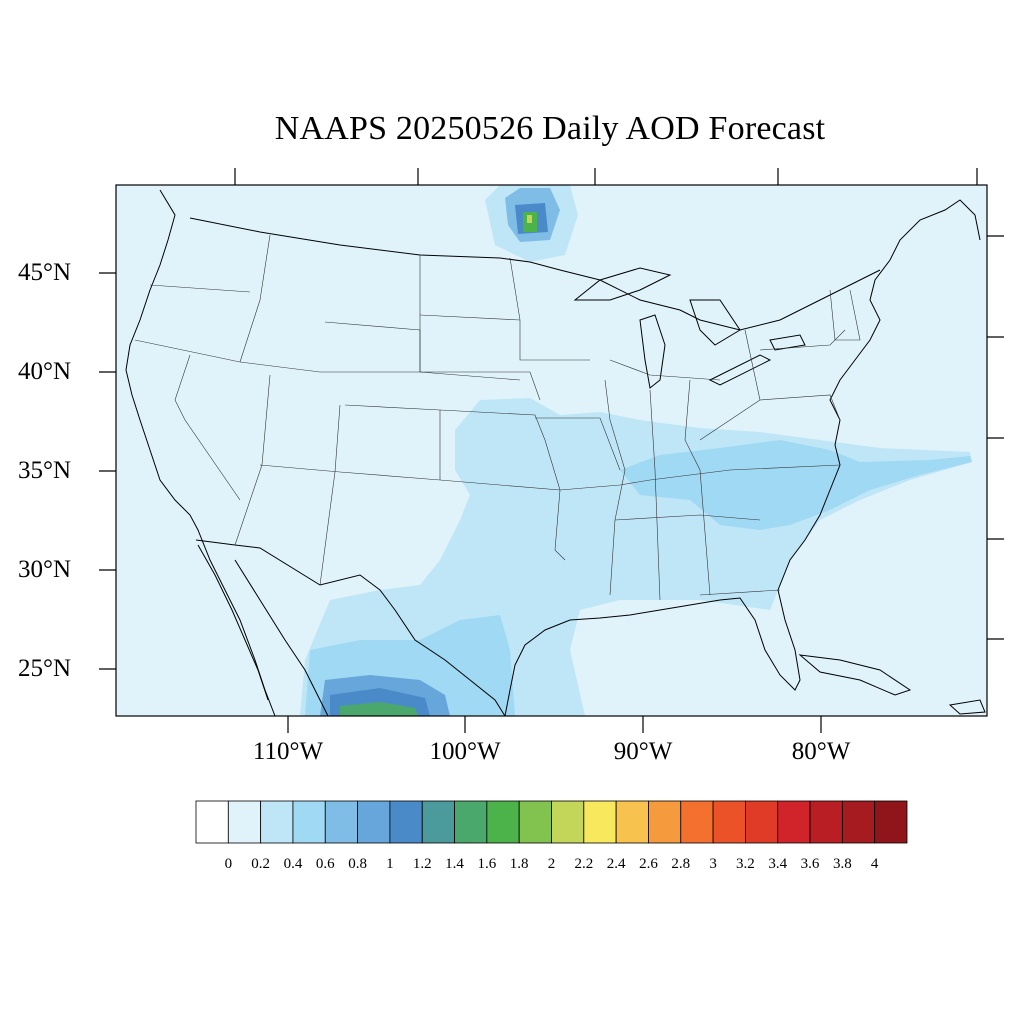  I want to click on colorbar-tick-label: 1.4, so click(454, 864).